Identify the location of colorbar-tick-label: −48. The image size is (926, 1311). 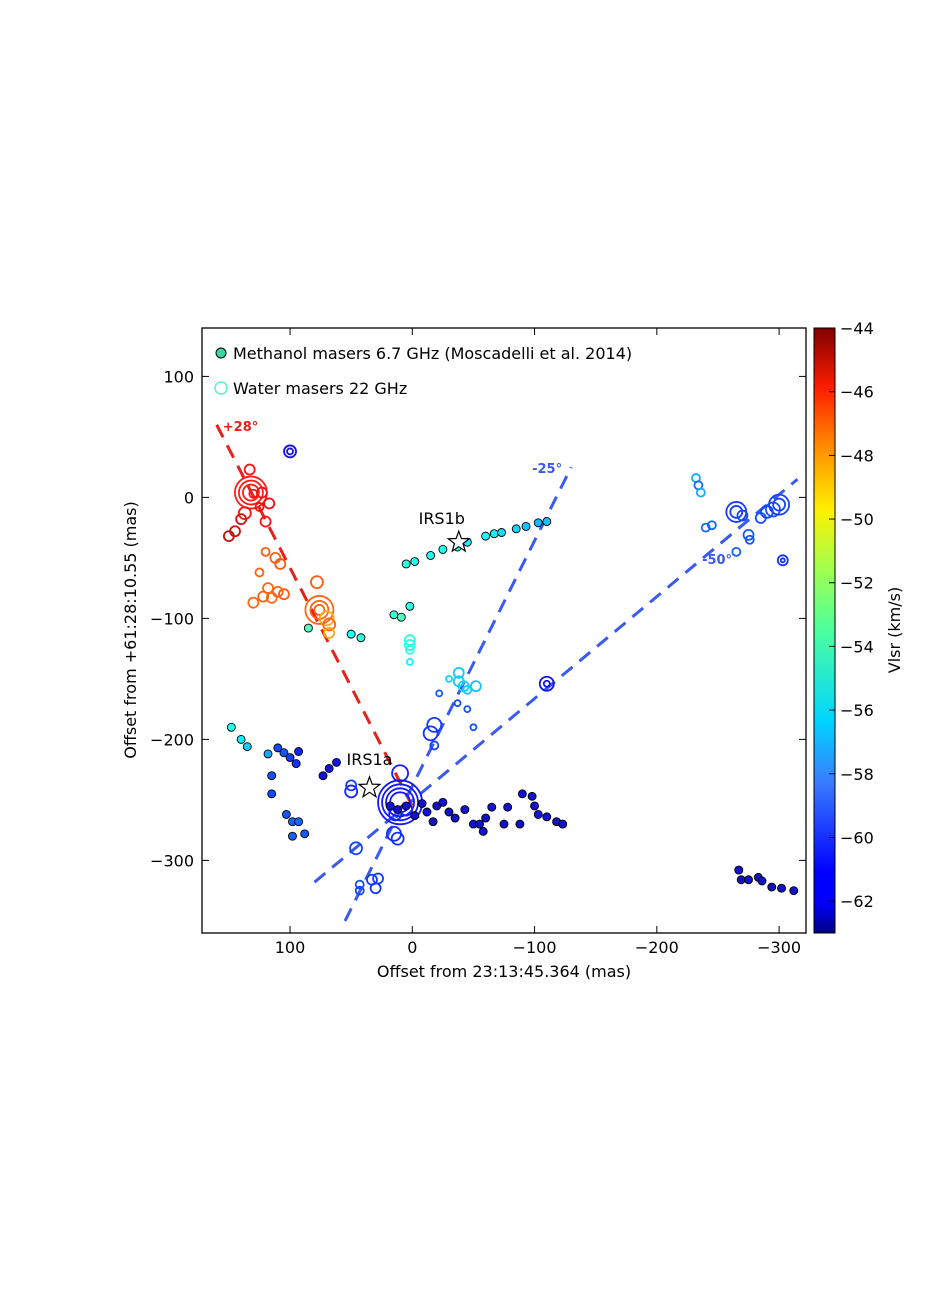
(857, 455).